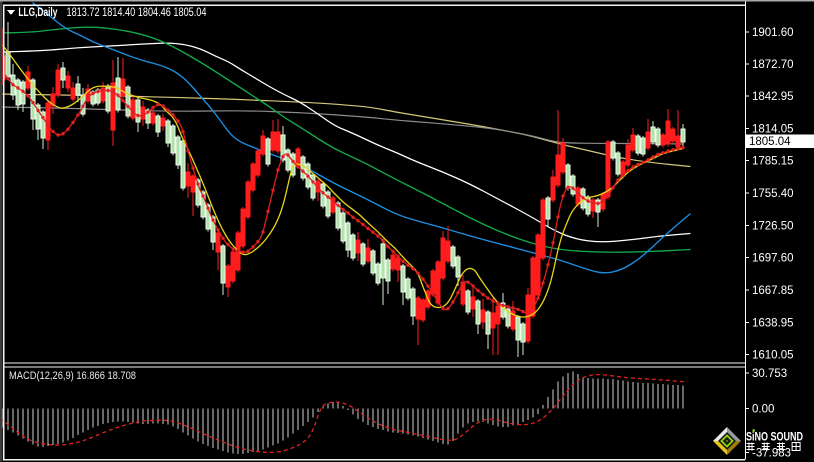  I want to click on svg-text: 1814.05, so click(773, 129).